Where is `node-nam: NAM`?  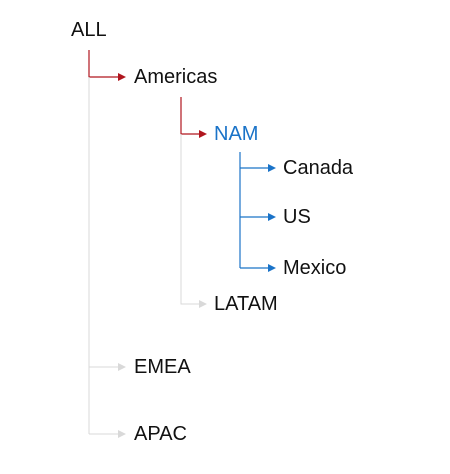
node-nam: NAM is located at coordinates (236, 134).